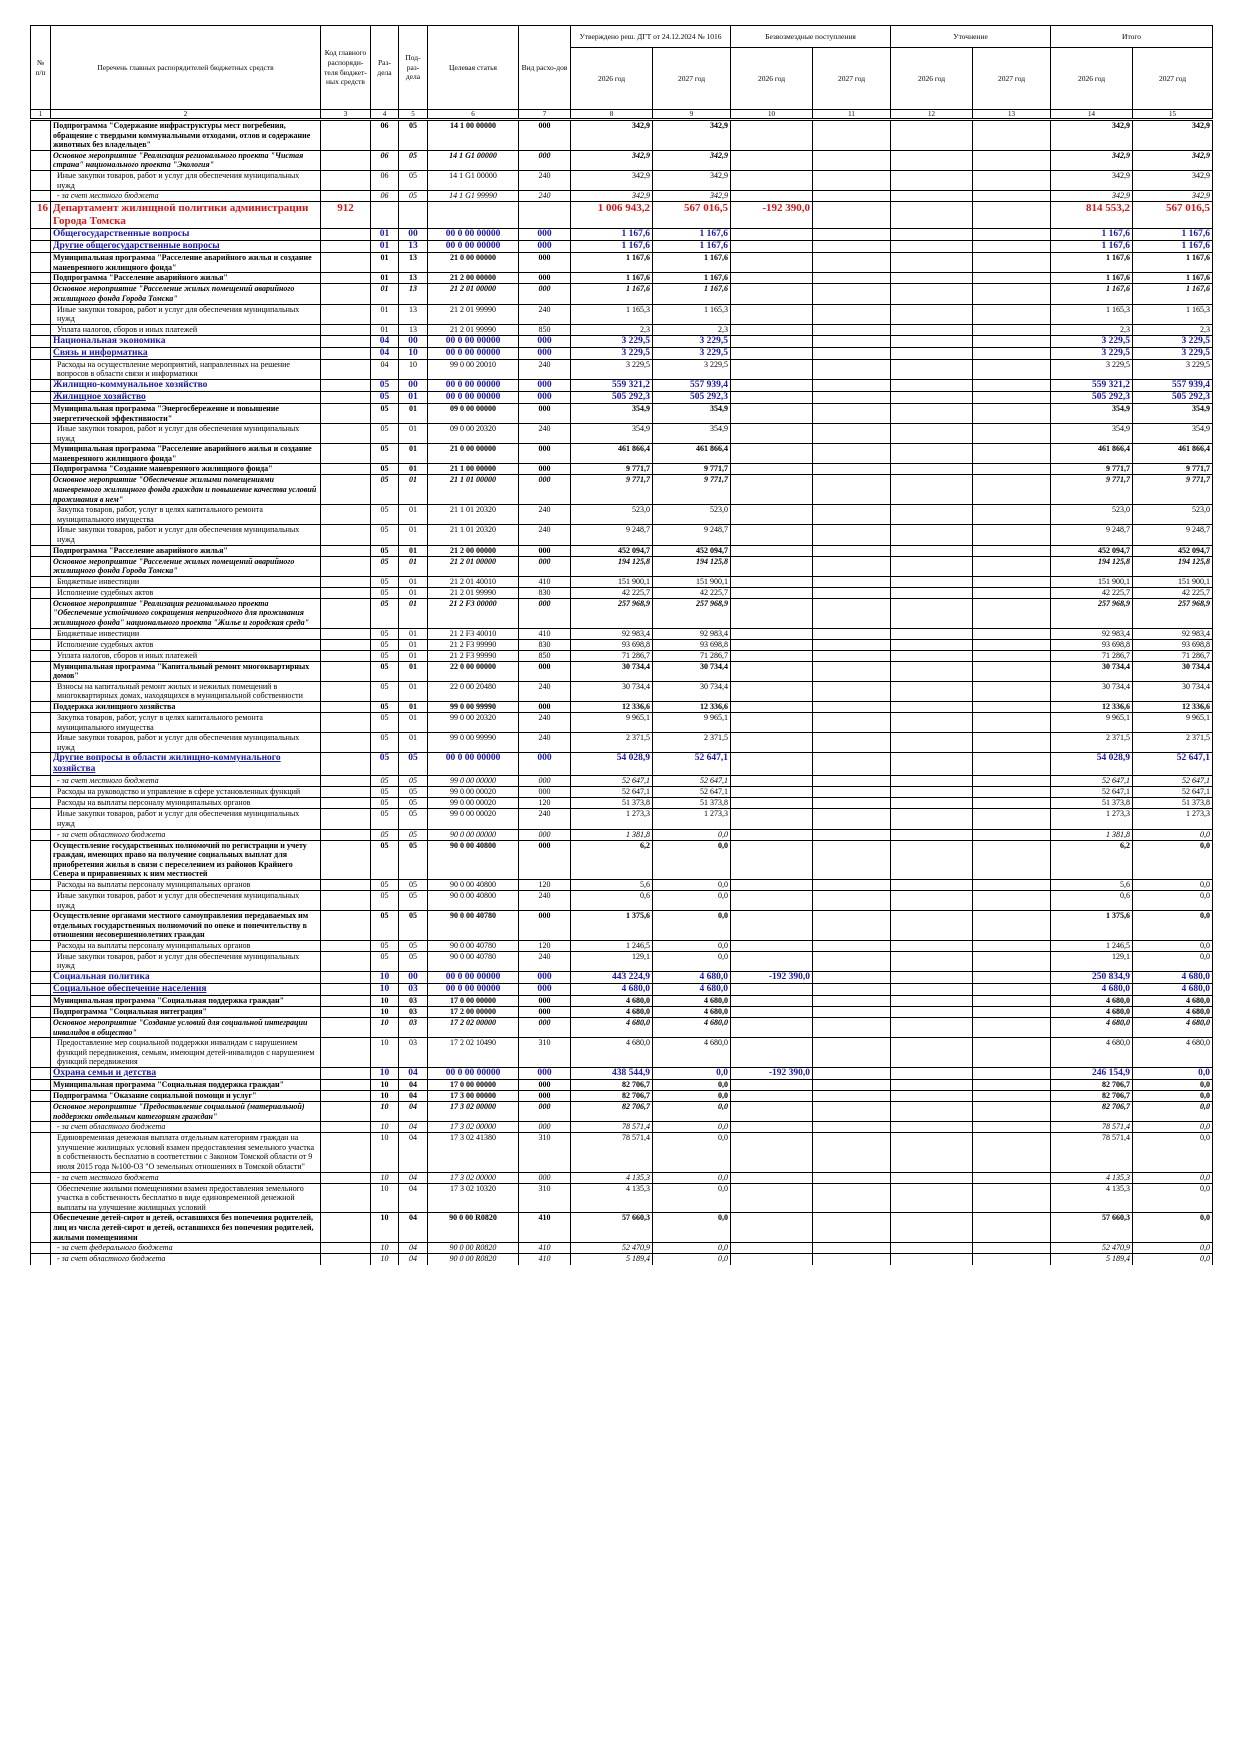 This screenshot has width=1240, height=1754. What do you see at coordinates (185, 644) in the screenshot?
I see `row-label: Исполнение судебных актов` at bounding box center [185, 644].